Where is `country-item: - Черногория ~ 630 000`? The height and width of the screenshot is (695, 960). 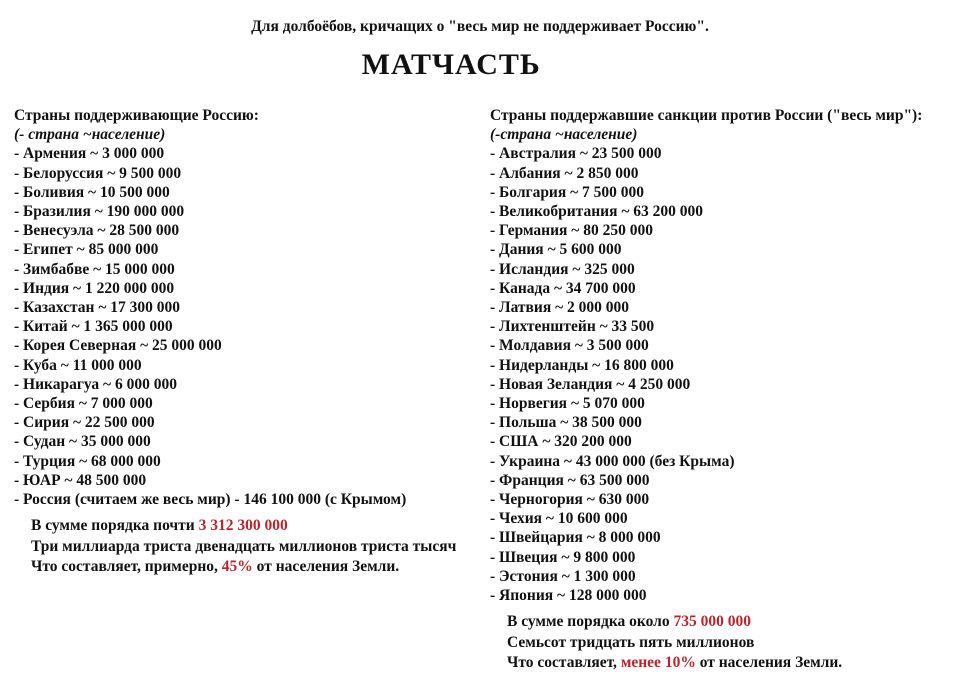
country-item: - Черногория ~ 630 000 is located at coordinates (570, 500).